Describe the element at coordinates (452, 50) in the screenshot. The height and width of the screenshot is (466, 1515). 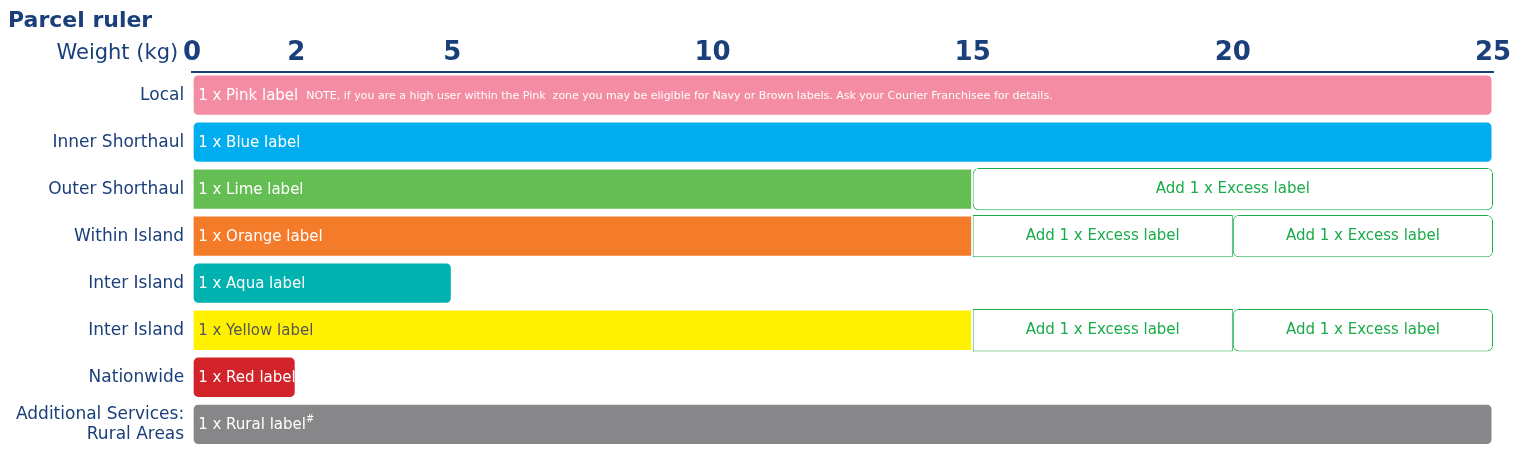
I see `x-tick-label: 5` at that location.